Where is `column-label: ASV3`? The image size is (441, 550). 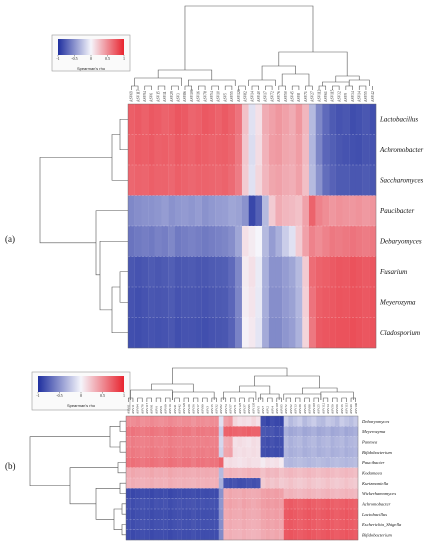 column-label: ASV3 is located at coordinates (207, 410).